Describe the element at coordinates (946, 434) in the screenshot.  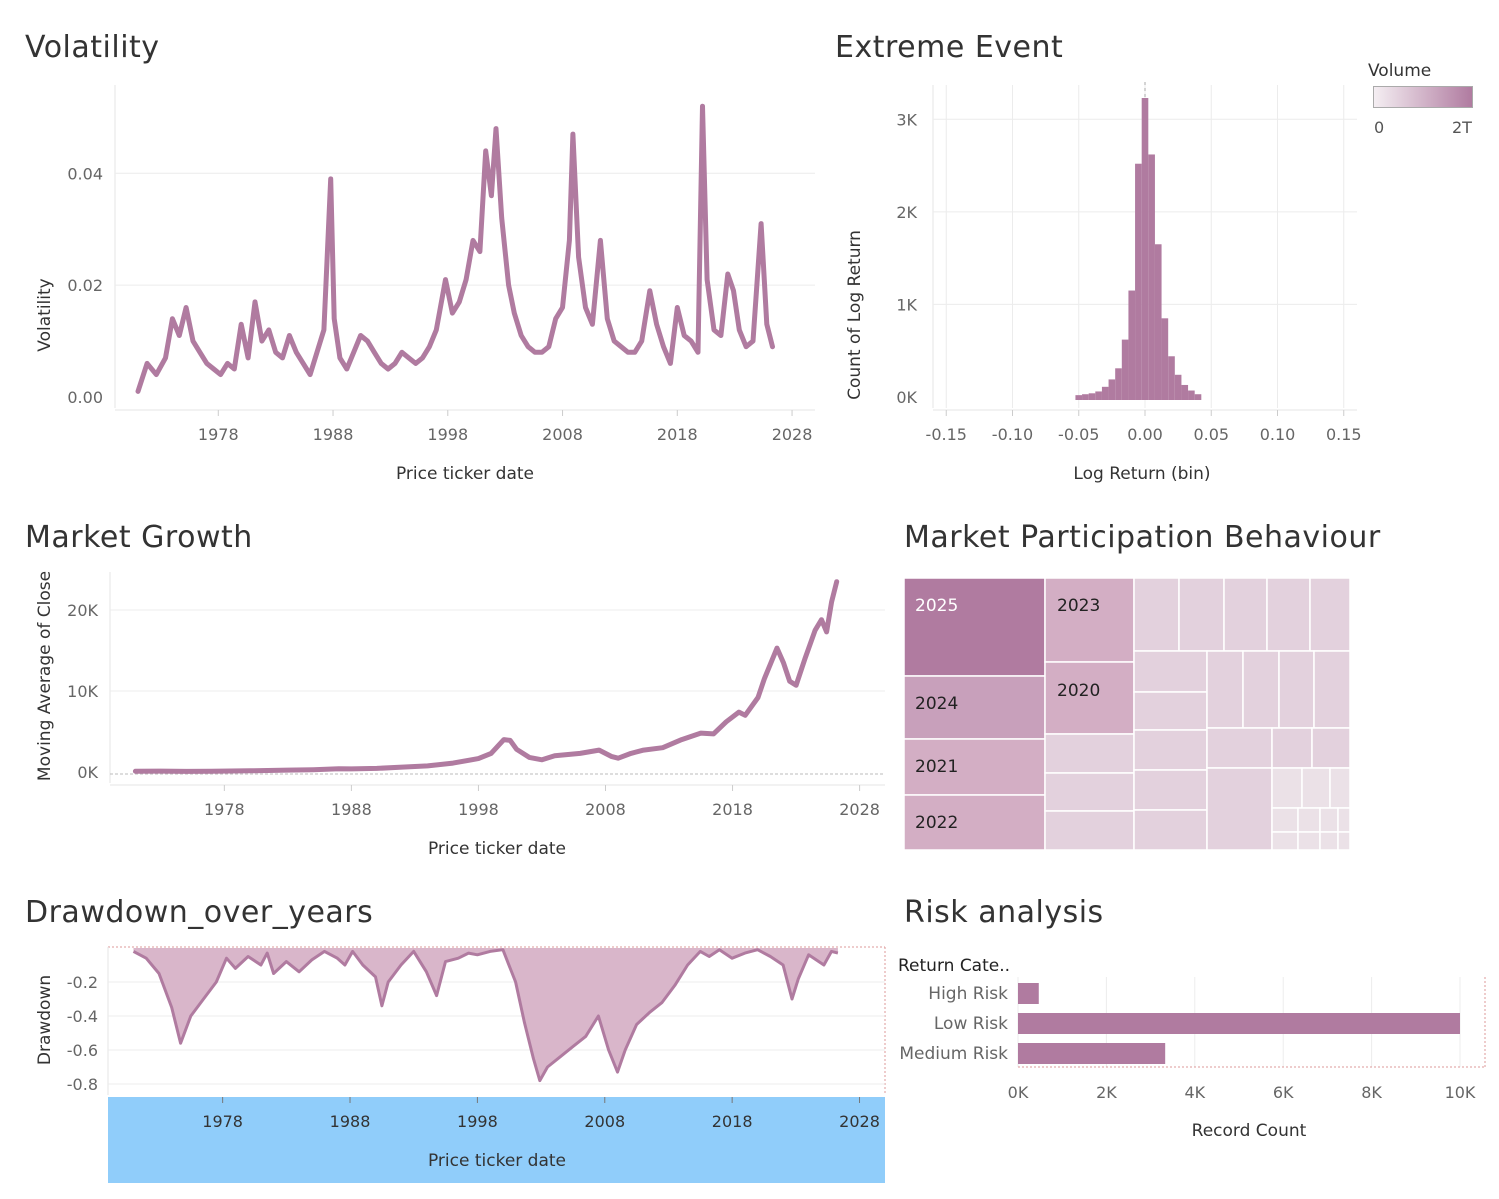
I see `extreme-event-x-tick: -0.15` at that location.